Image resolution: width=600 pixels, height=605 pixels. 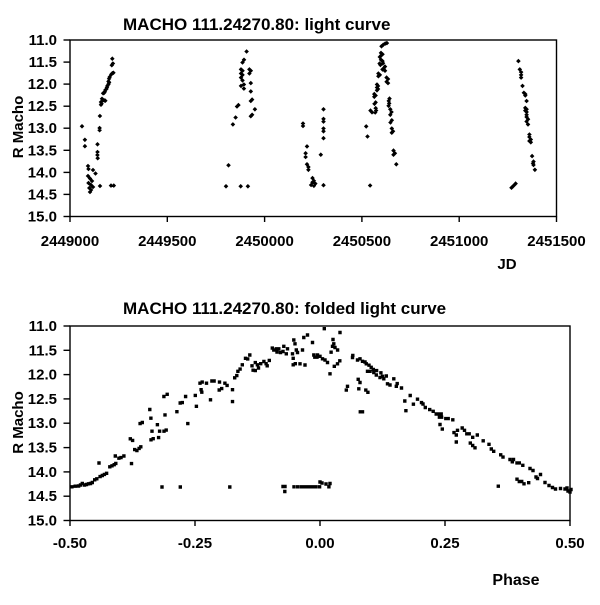 What do you see at coordinates (284, 308) in the screenshot?
I see `svg-text:MACHO 111.24270.80: folded lig: MACHO 111.24270.80: folded light curve` at bounding box center [284, 308].